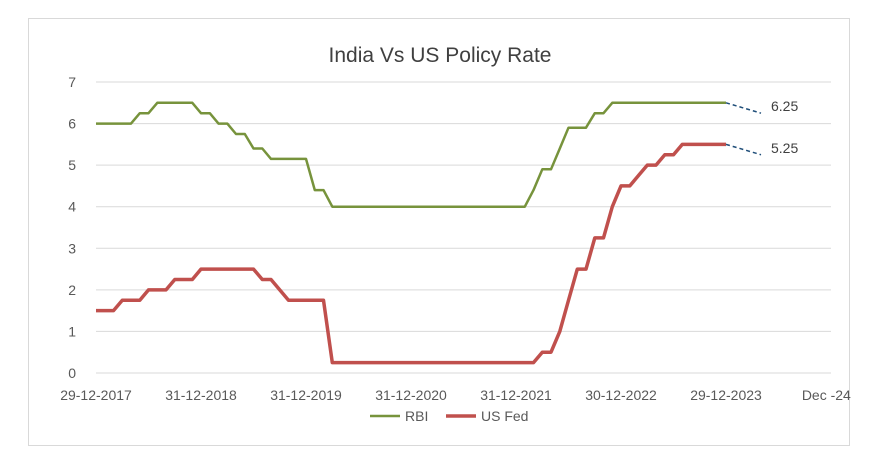 This screenshot has width=891, height=467. Describe the element at coordinates (516, 395) in the screenshot. I see `x-tick-label: 31-12-2021` at that location.